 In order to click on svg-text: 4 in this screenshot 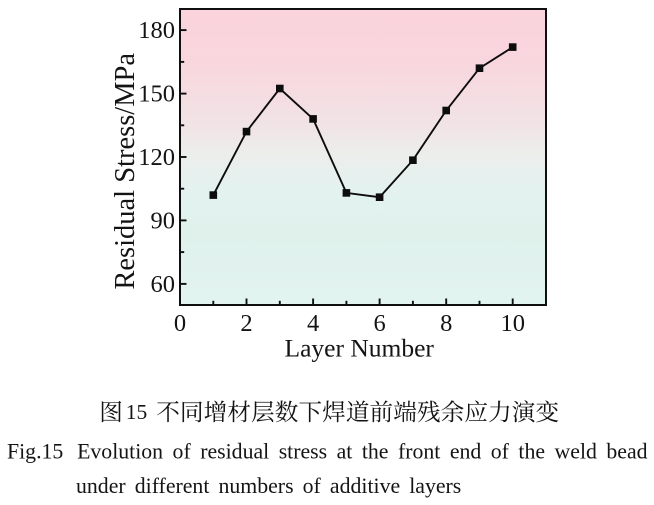, I will do `click(313, 323)`.